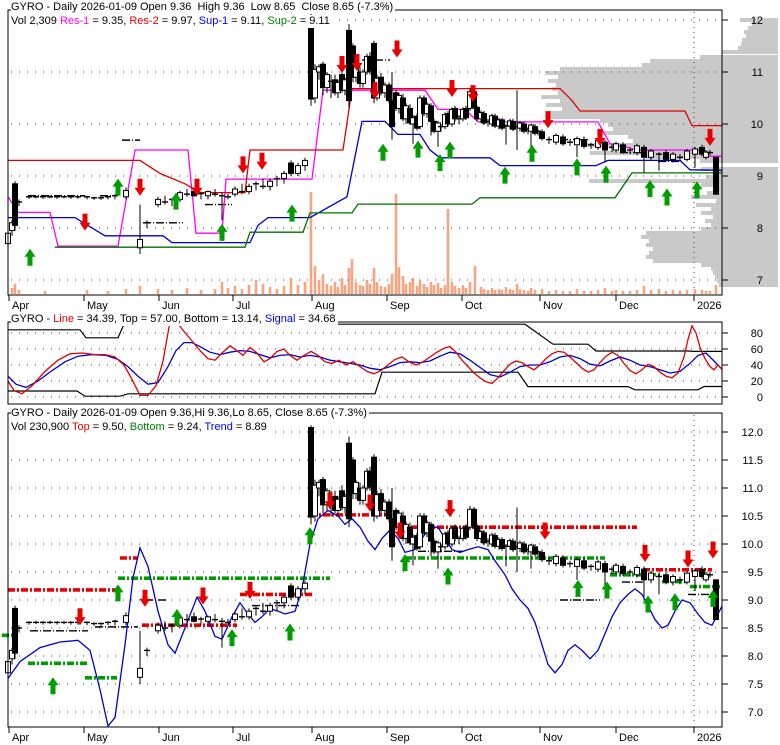 The width and height of the screenshot is (780, 745). I want to click on header-segment: Sup-1, so click(213, 21).